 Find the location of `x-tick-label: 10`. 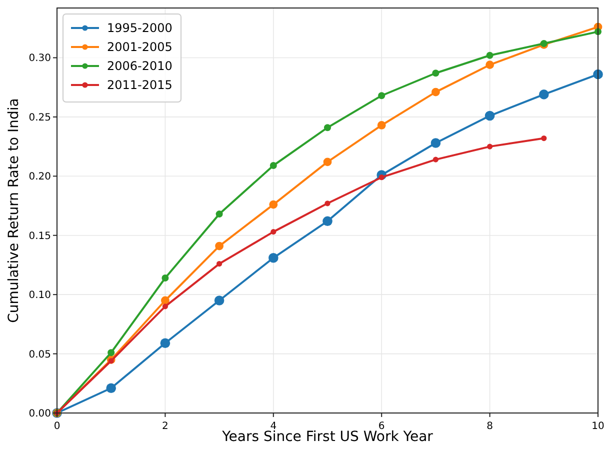

x-tick-label: 10 is located at coordinates (598, 426).